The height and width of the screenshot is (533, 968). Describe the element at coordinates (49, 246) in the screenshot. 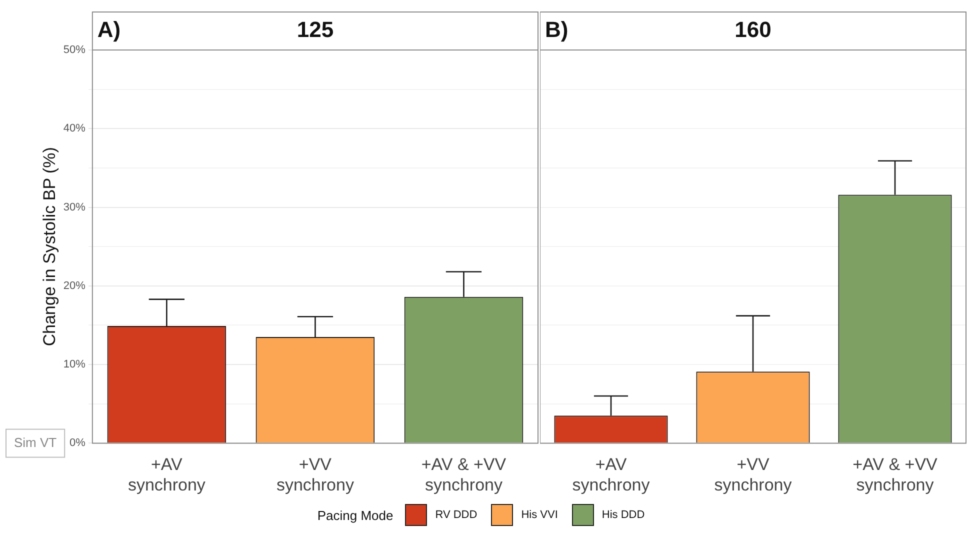

I see `y-axis-title: Change in Systolic BP (%)` at that location.